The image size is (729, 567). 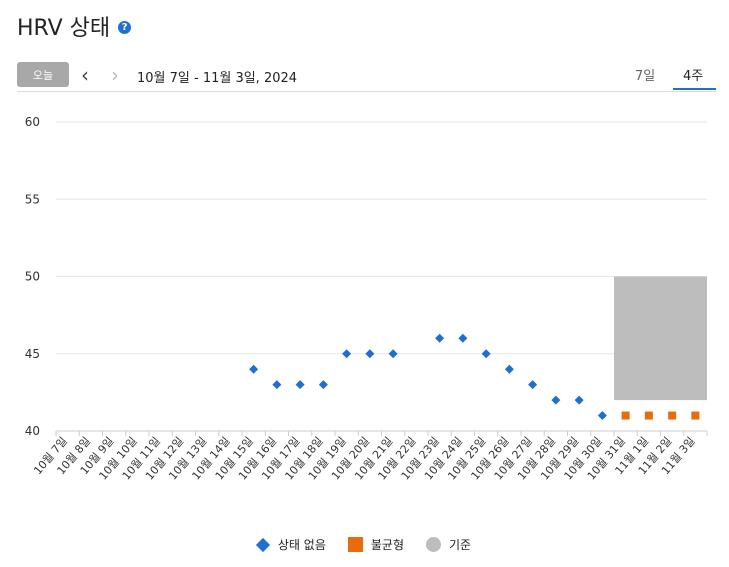 What do you see at coordinates (433, 544) in the screenshot?
I see `circle-icon` at bounding box center [433, 544].